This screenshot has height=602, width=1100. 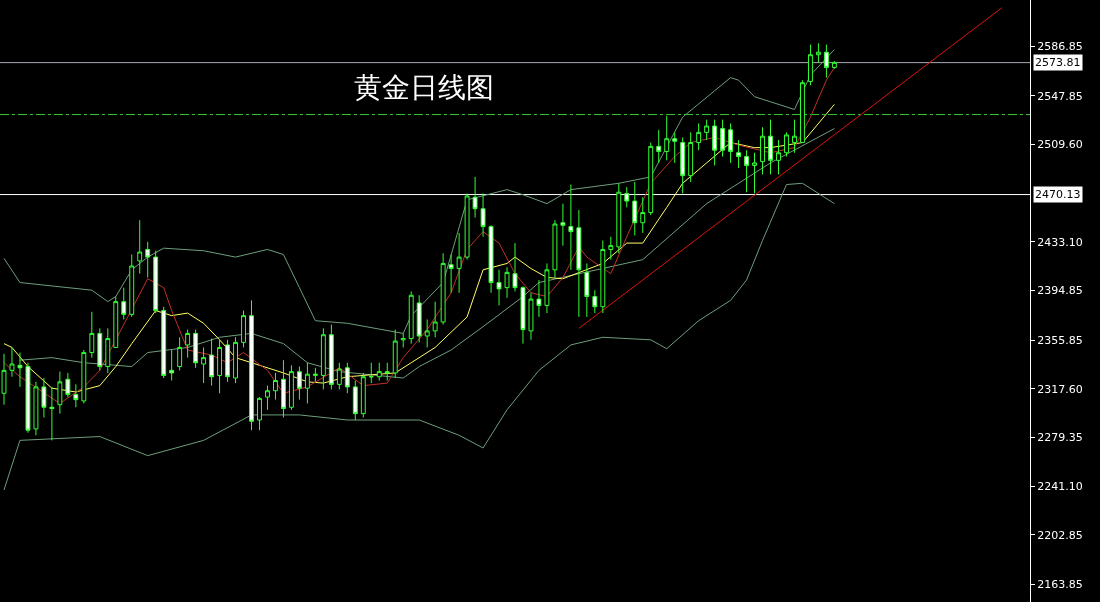 I want to click on y-tick-label: 2279.35, so click(x=1060, y=438).